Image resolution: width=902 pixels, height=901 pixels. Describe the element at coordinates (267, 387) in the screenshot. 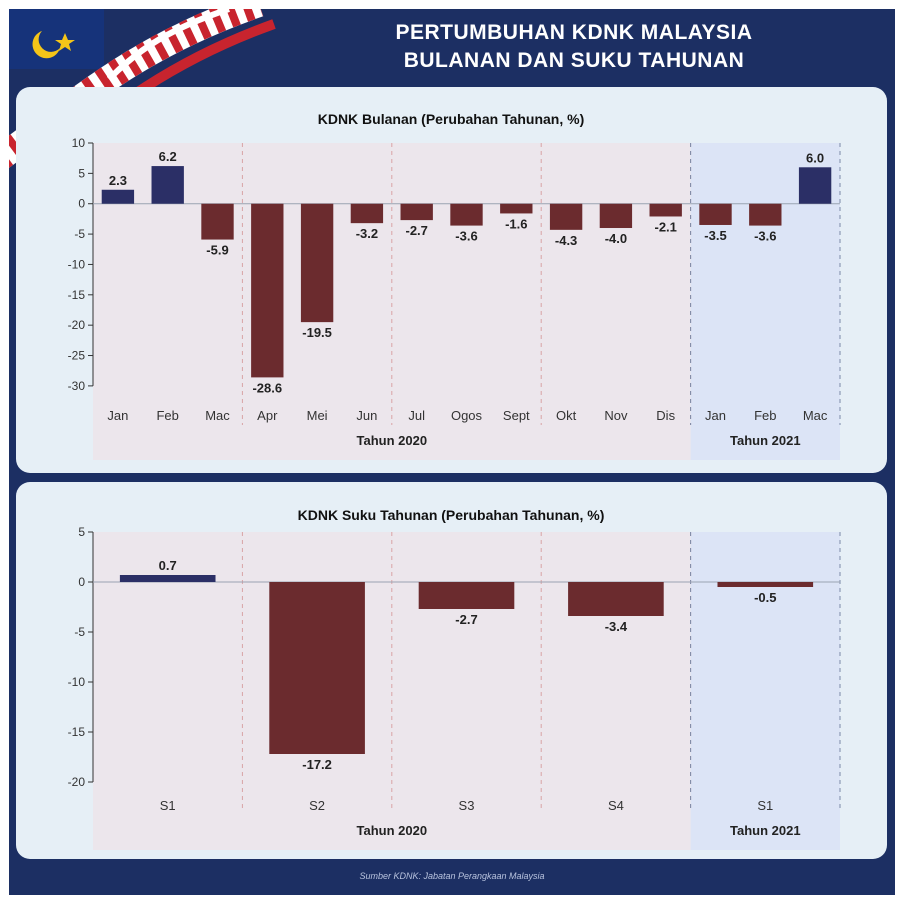

I see `data-label: -28.6` at that location.